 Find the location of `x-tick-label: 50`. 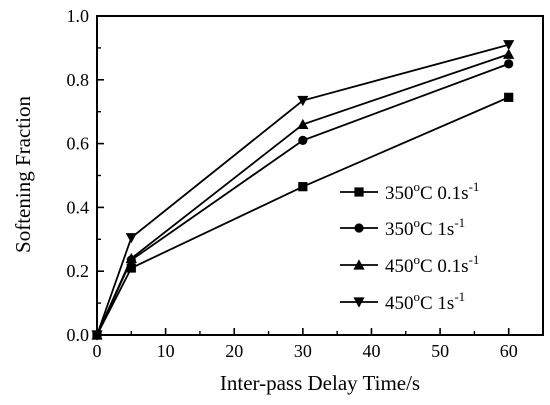

x-tick-label: 50 is located at coordinates (440, 351).